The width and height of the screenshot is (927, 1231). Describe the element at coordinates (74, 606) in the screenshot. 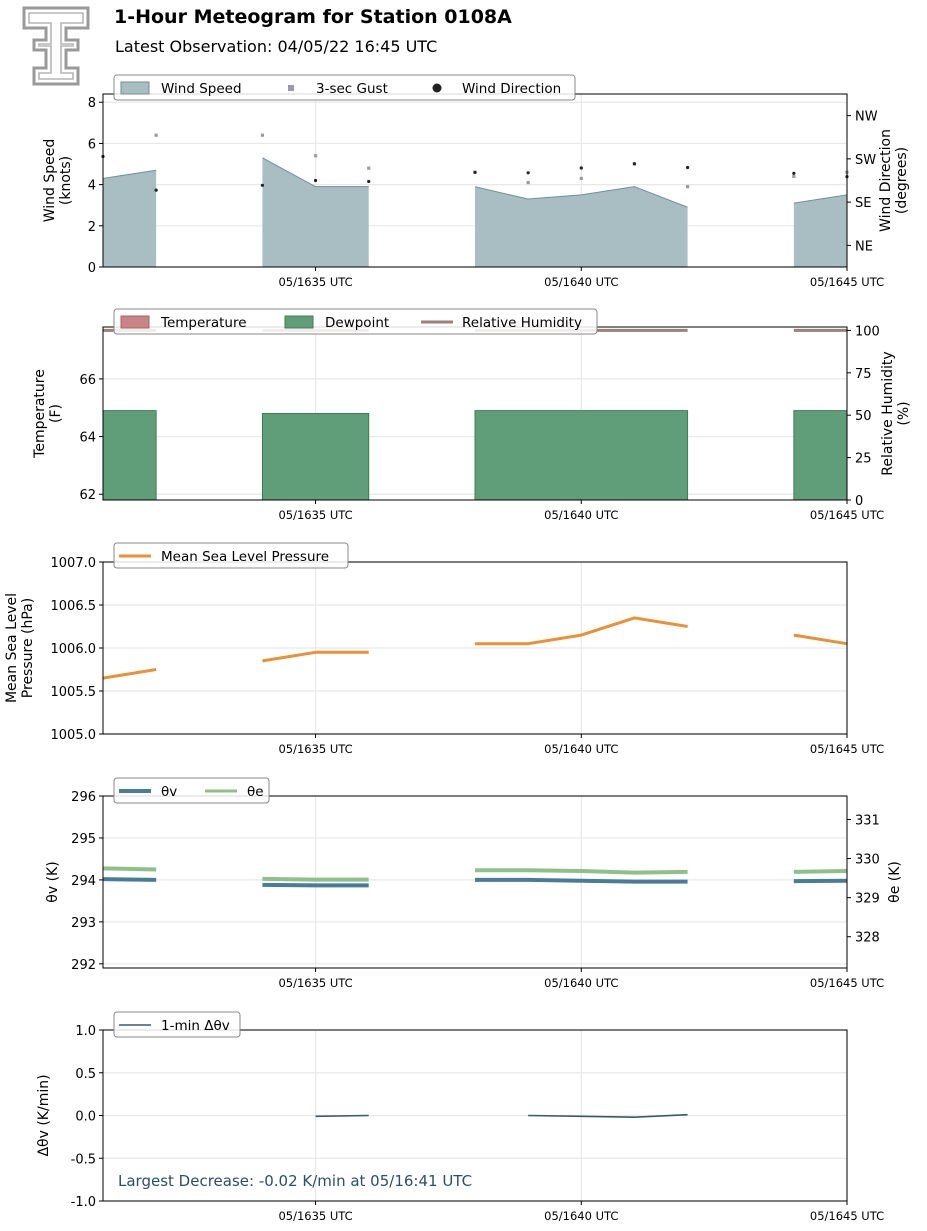

I see `y-tick-label: 1006.5` at that location.